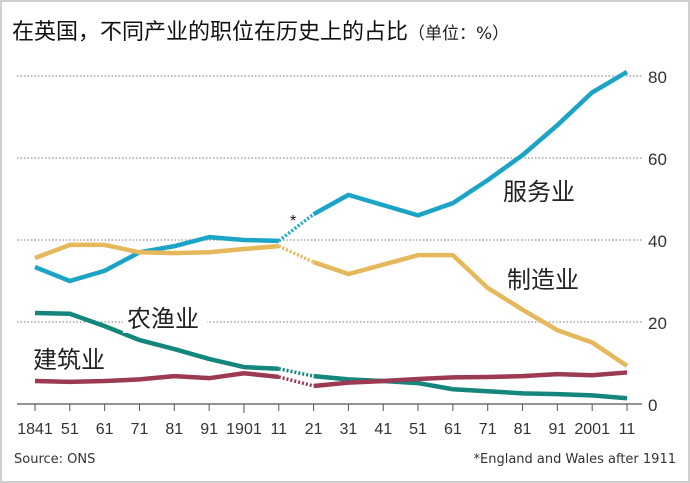 The width and height of the screenshot is (690, 483). Describe the element at coordinates (592, 429) in the screenshot. I see `x-tick-label: 2001` at that location.